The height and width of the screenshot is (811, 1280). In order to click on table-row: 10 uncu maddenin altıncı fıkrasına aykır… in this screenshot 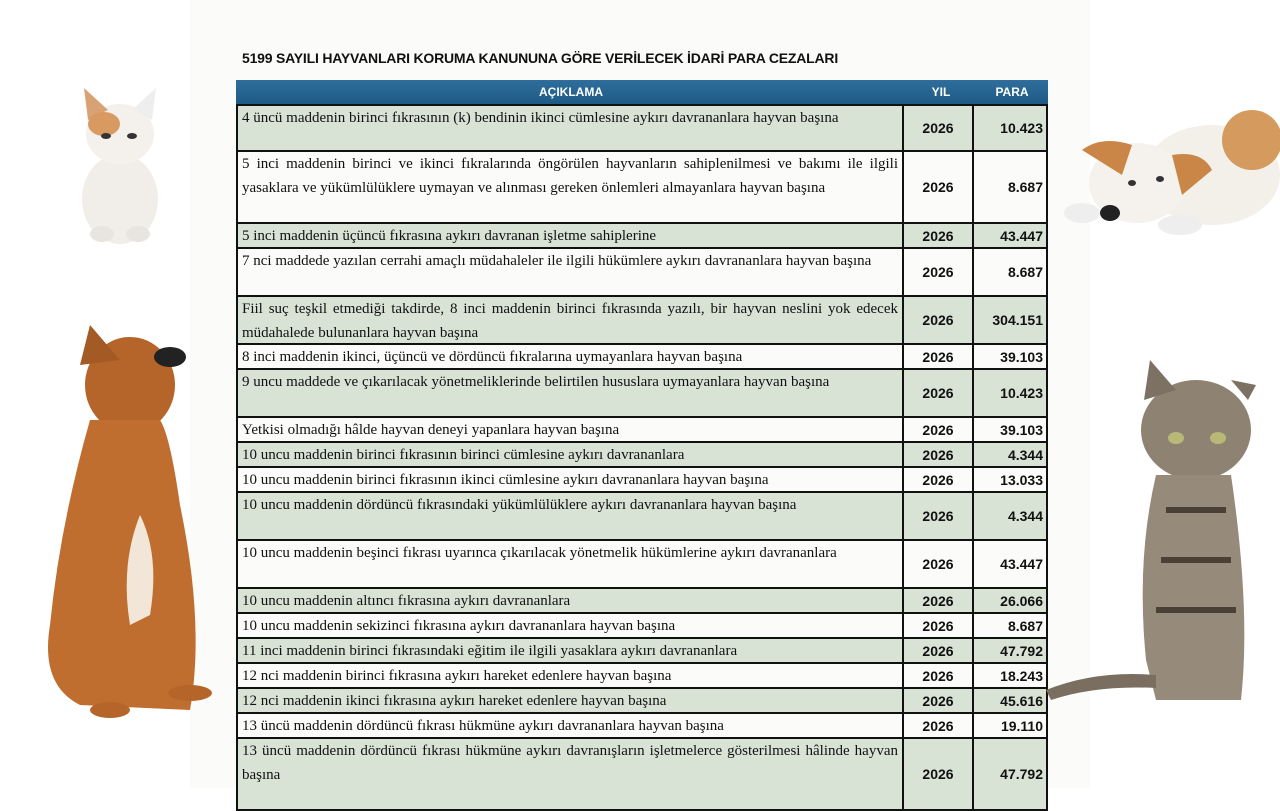, I will do `click(642, 601)`.